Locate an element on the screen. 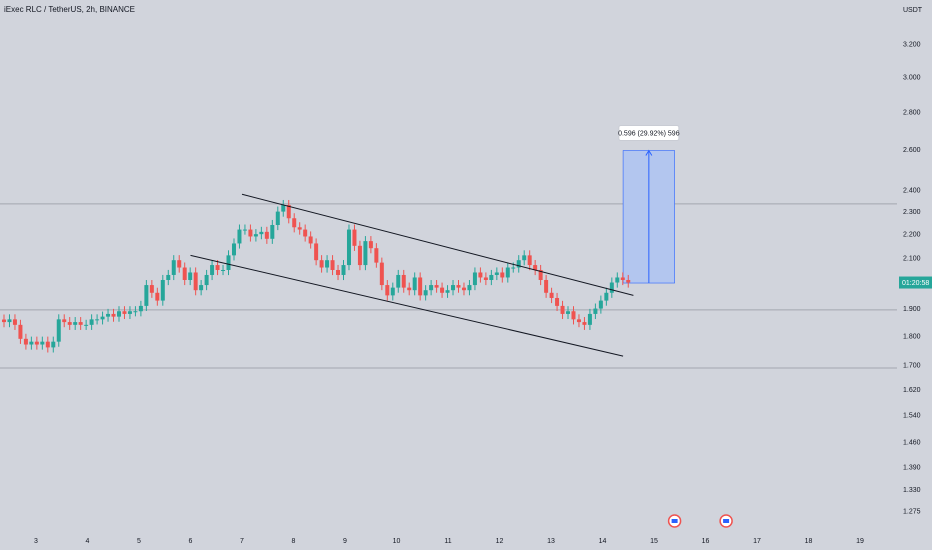 The width and height of the screenshot is (932, 550). channel-lower-line is located at coordinates (407, 305).